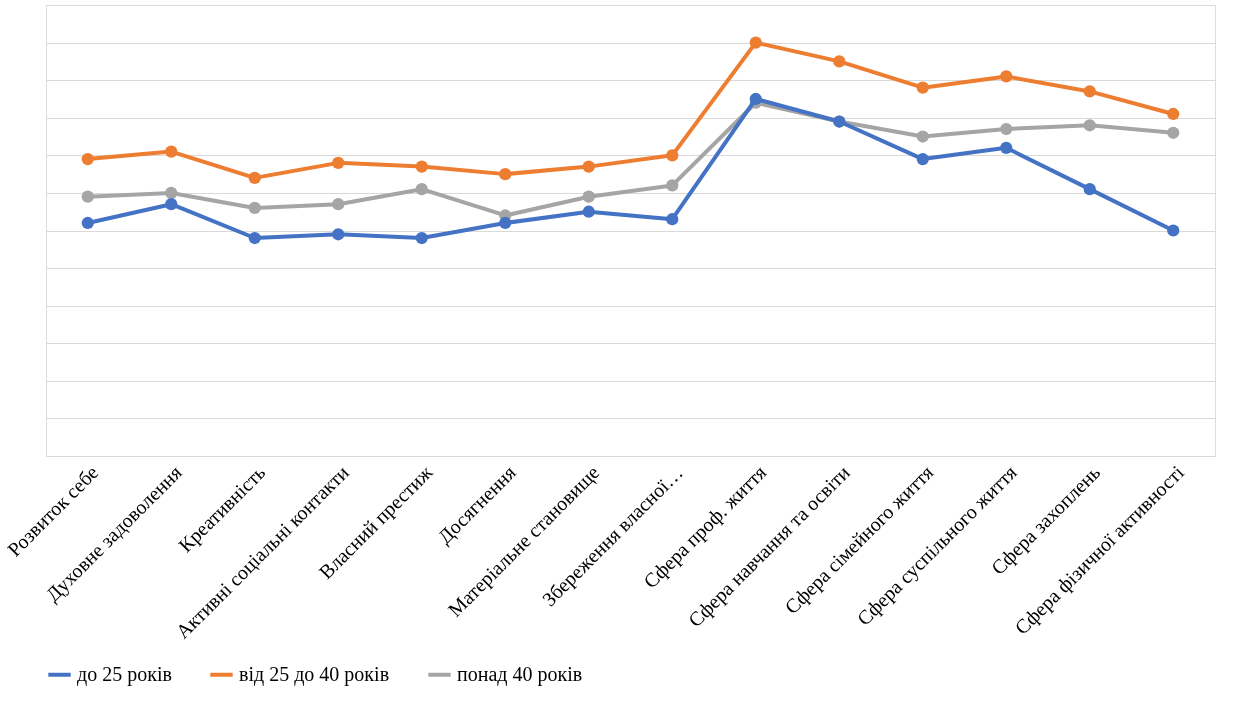  What do you see at coordinates (520, 674) in the screenshot?
I see `legend-label: понад 40 років` at bounding box center [520, 674].